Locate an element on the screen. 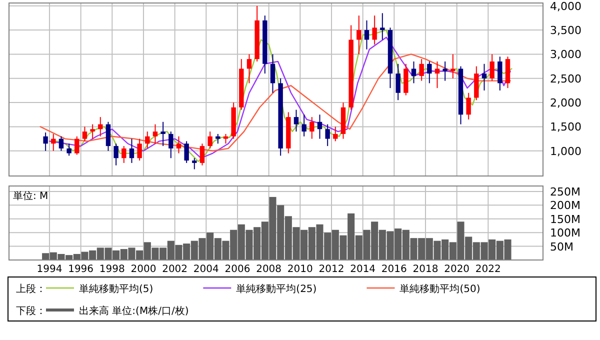 Image resolution: width=600 pixels, height=340 pixels. y-tick-label: 50M is located at coordinates (562, 247).